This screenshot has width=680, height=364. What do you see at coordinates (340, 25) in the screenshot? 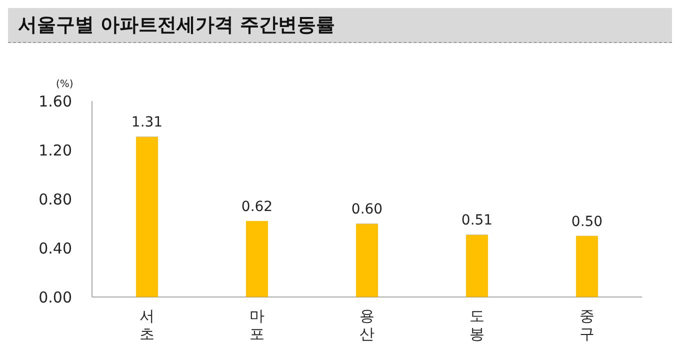
I see `chart-title: 서울구별 아파트전세가격 주간변동률` at bounding box center [340, 25].